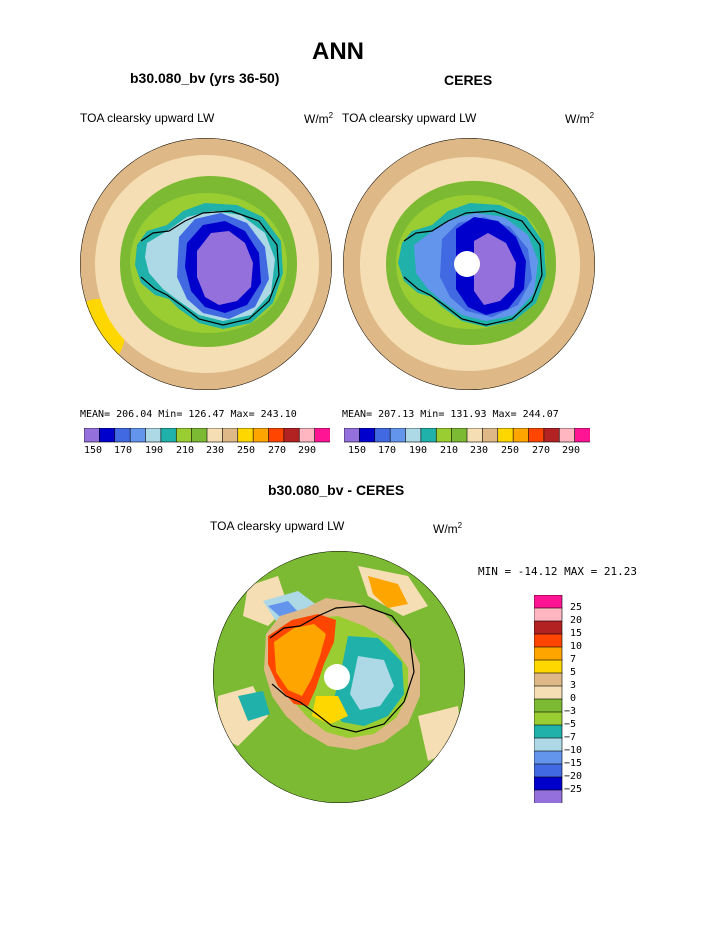 The image size is (723, 935). Describe the element at coordinates (576, 646) in the screenshot. I see `cb-label: 10` at that location.